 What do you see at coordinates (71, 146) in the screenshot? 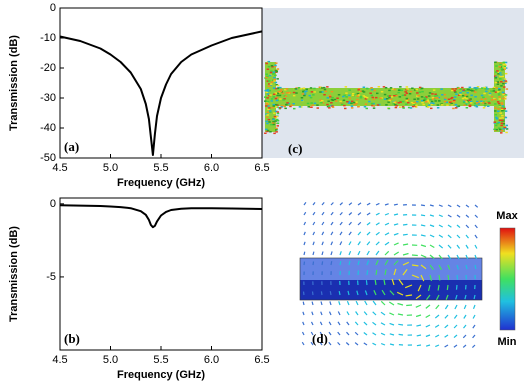
I see `panel-label: (a)` at bounding box center [71, 146].